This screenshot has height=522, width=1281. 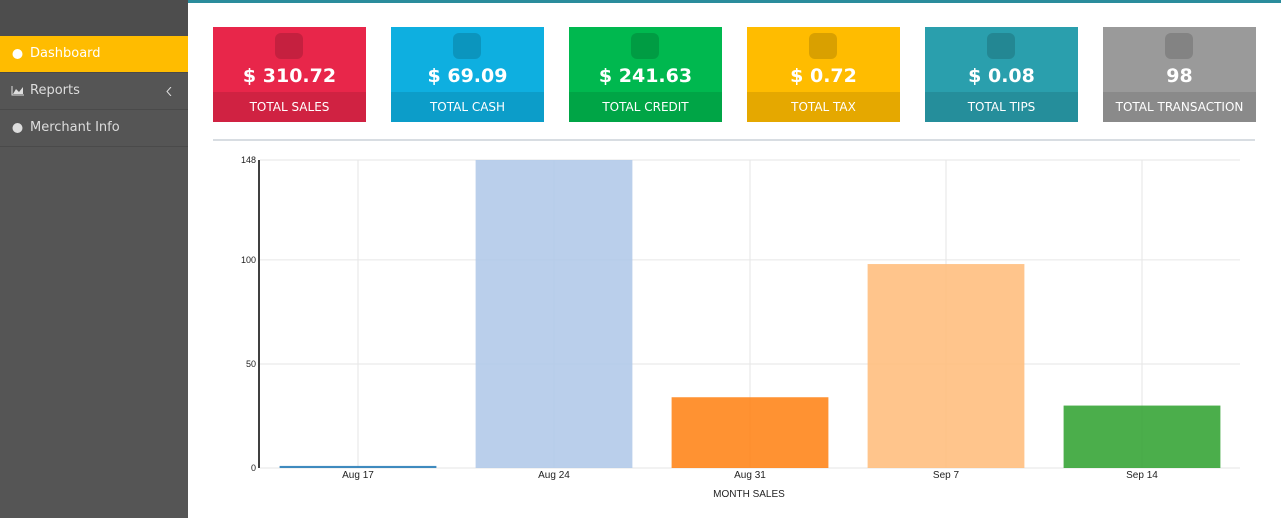 What do you see at coordinates (94, 18) in the screenshot?
I see `sidebar-header` at bounding box center [94, 18].